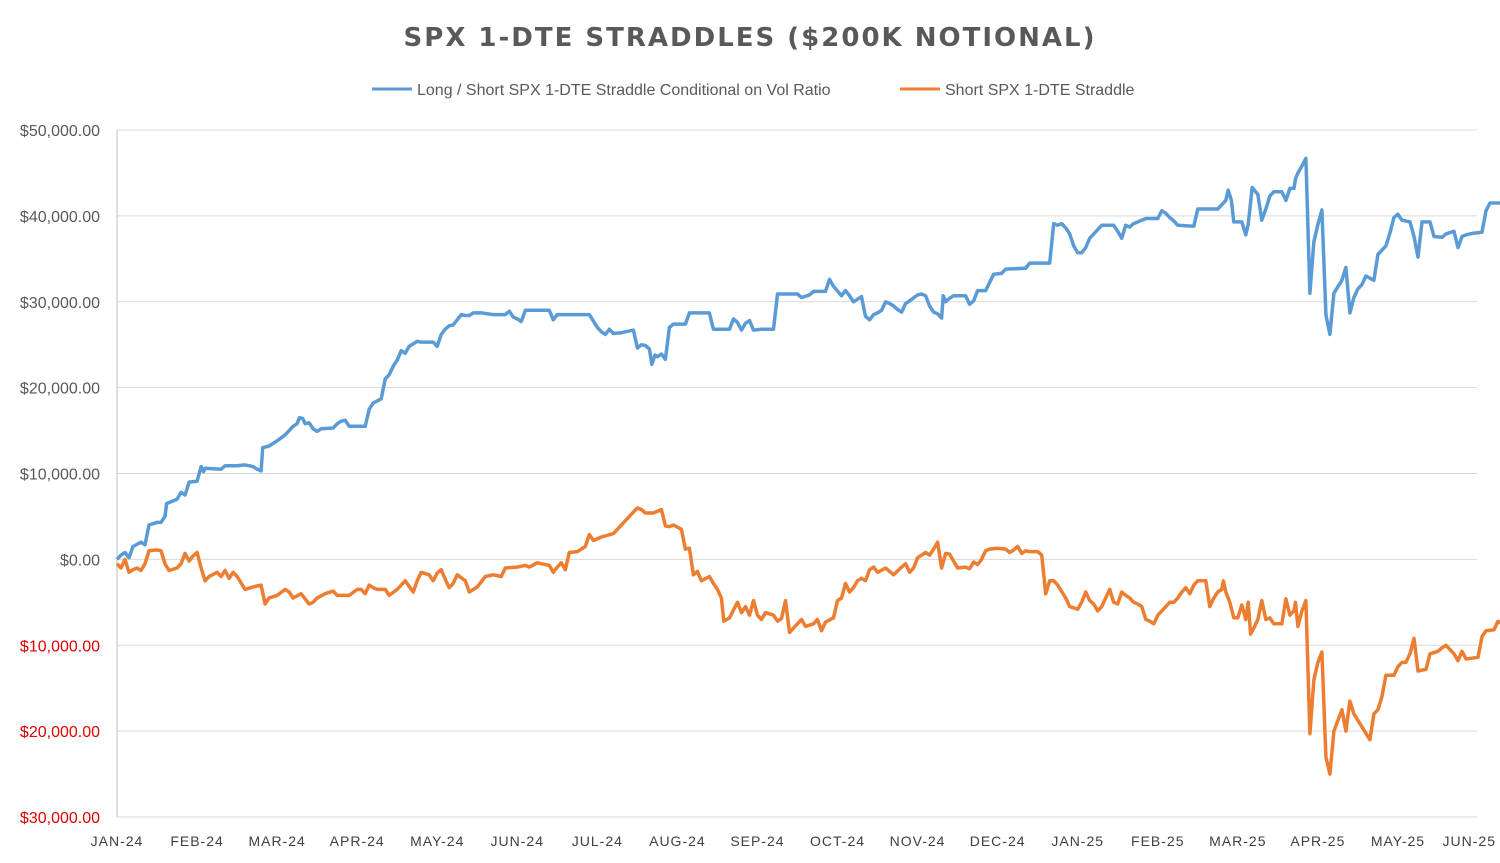 The image size is (1500, 863). What do you see at coordinates (1157, 841) in the screenshot?
I see `x-tick-label: FEB-25` at bounding box center [1157, 841].